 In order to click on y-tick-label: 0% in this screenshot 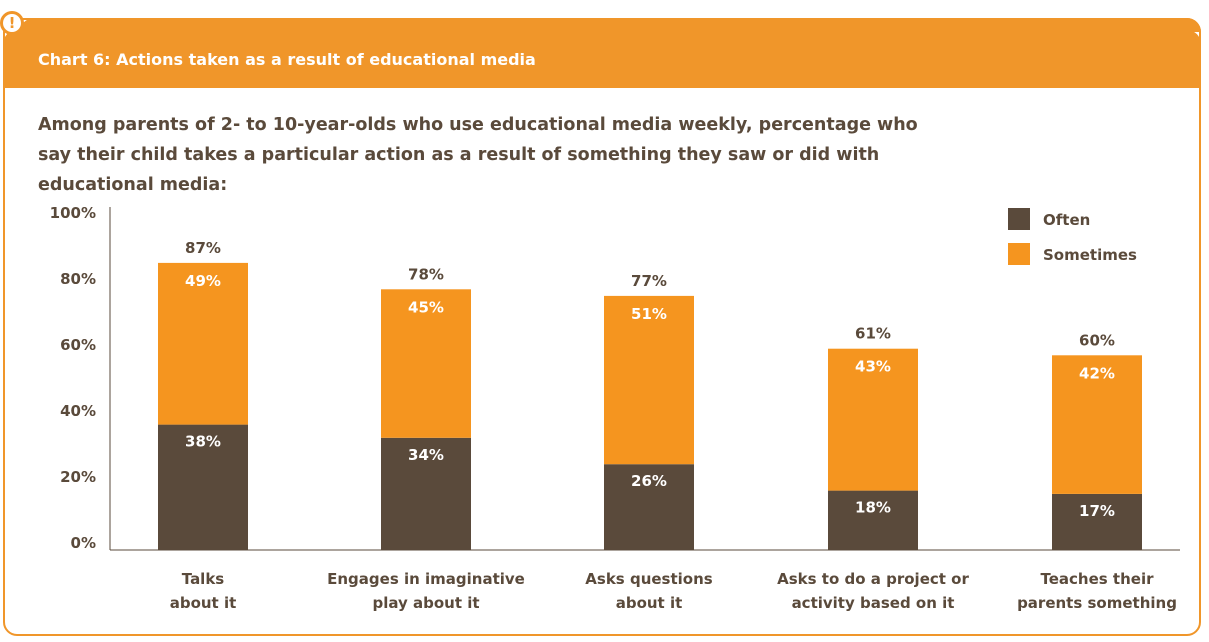, I will do `click(83, 543)`.